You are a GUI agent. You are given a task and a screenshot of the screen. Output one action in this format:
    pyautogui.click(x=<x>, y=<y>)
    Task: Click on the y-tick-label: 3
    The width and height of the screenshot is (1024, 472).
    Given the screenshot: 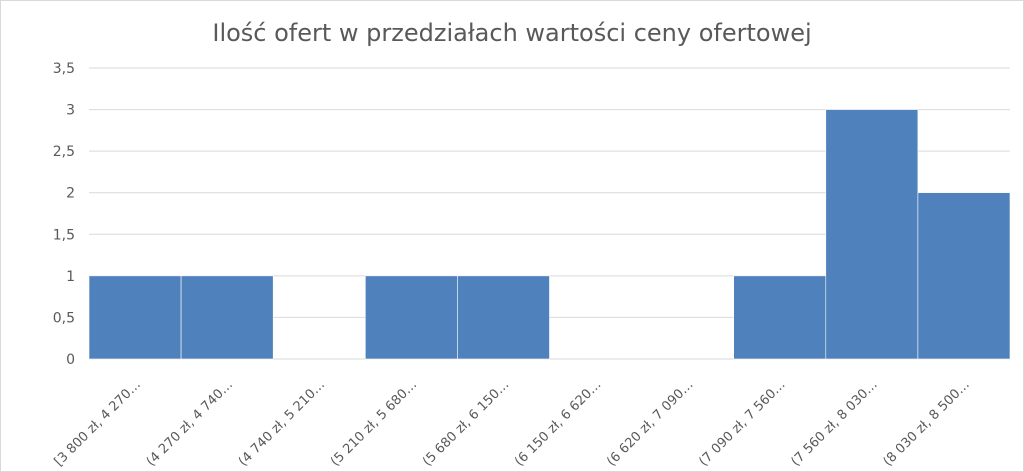 What is the action you would take?
    pyautogui.click(x=70, y=111)
    